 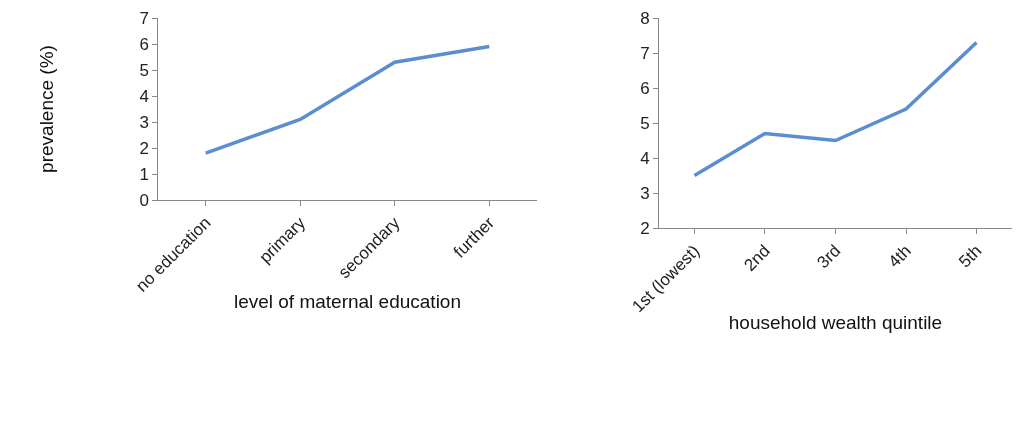 I want to click on x-tick-label: 5th, so click(x=970, y=256).